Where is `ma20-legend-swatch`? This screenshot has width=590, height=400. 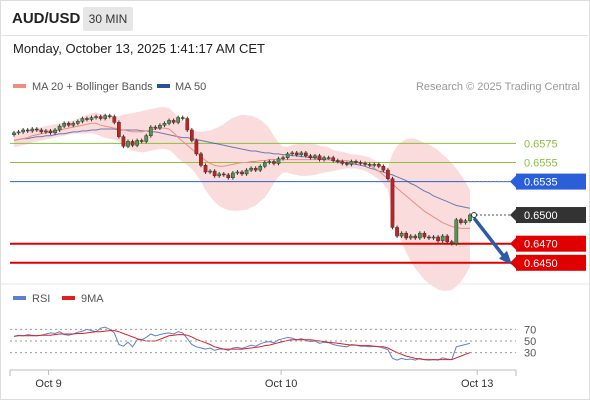
ma20-legend-swatch is located at coordinates (19, 86).